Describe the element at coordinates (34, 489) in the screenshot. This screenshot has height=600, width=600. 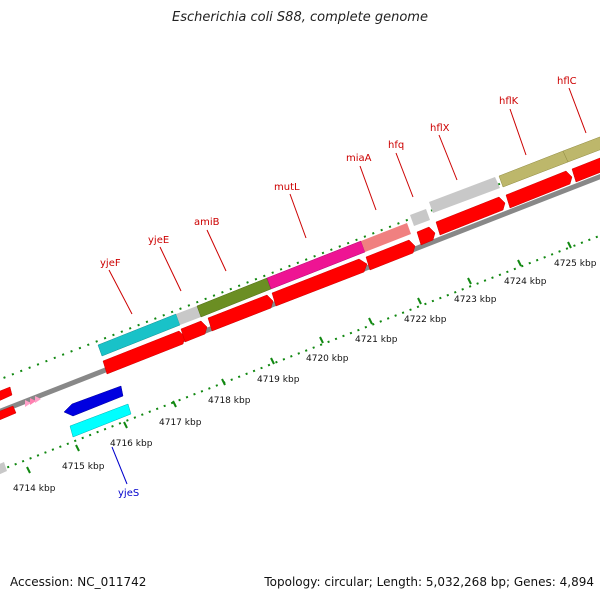
I see `scale-tick-label: 4714 kbp` at that location.